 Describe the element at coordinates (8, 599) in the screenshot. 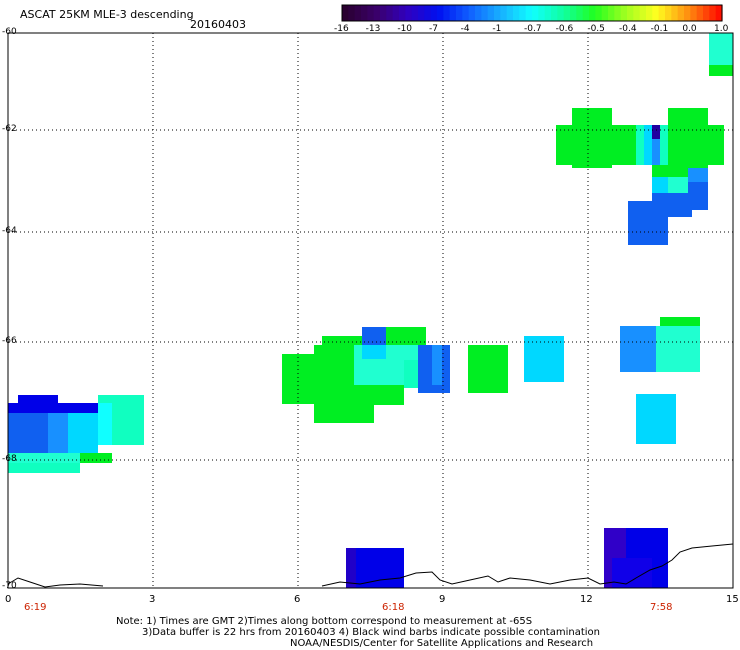

I see `hour-tick: 0` at that location.